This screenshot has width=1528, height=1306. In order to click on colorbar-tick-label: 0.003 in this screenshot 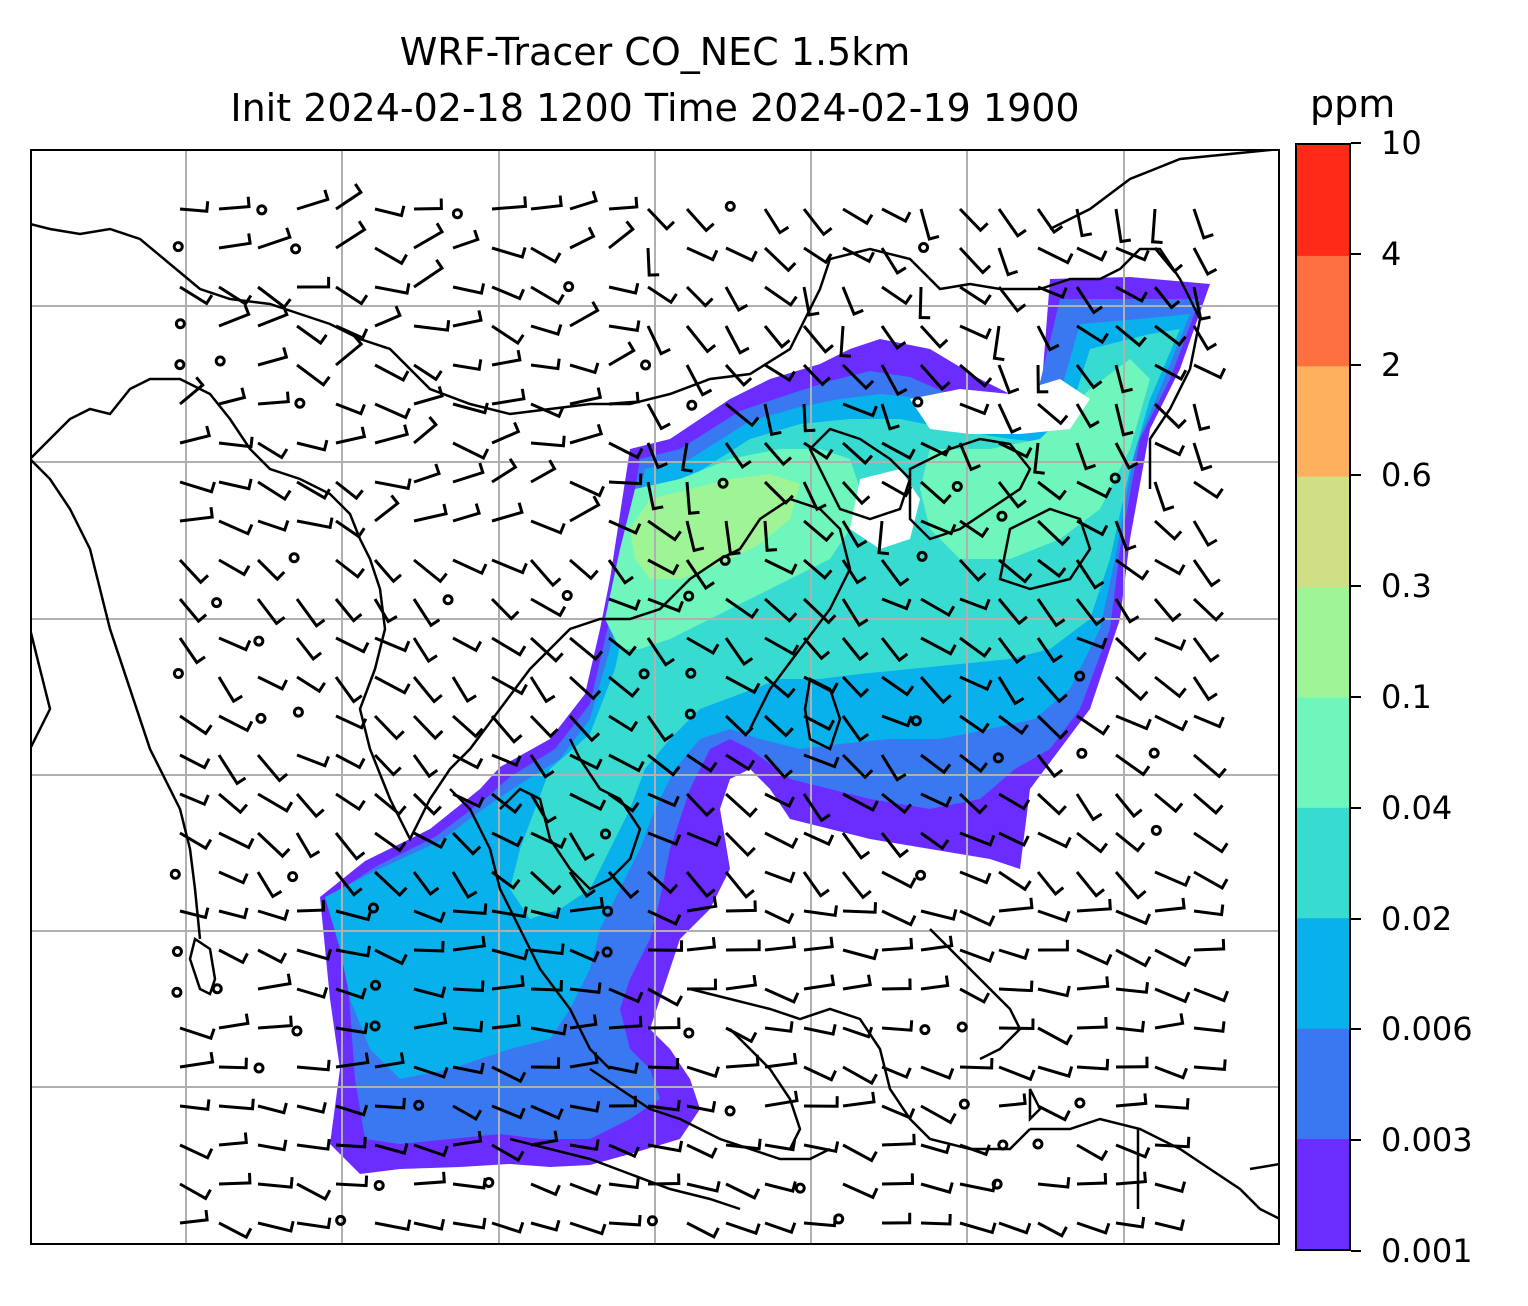, I will do `click(1427, 1140)`.